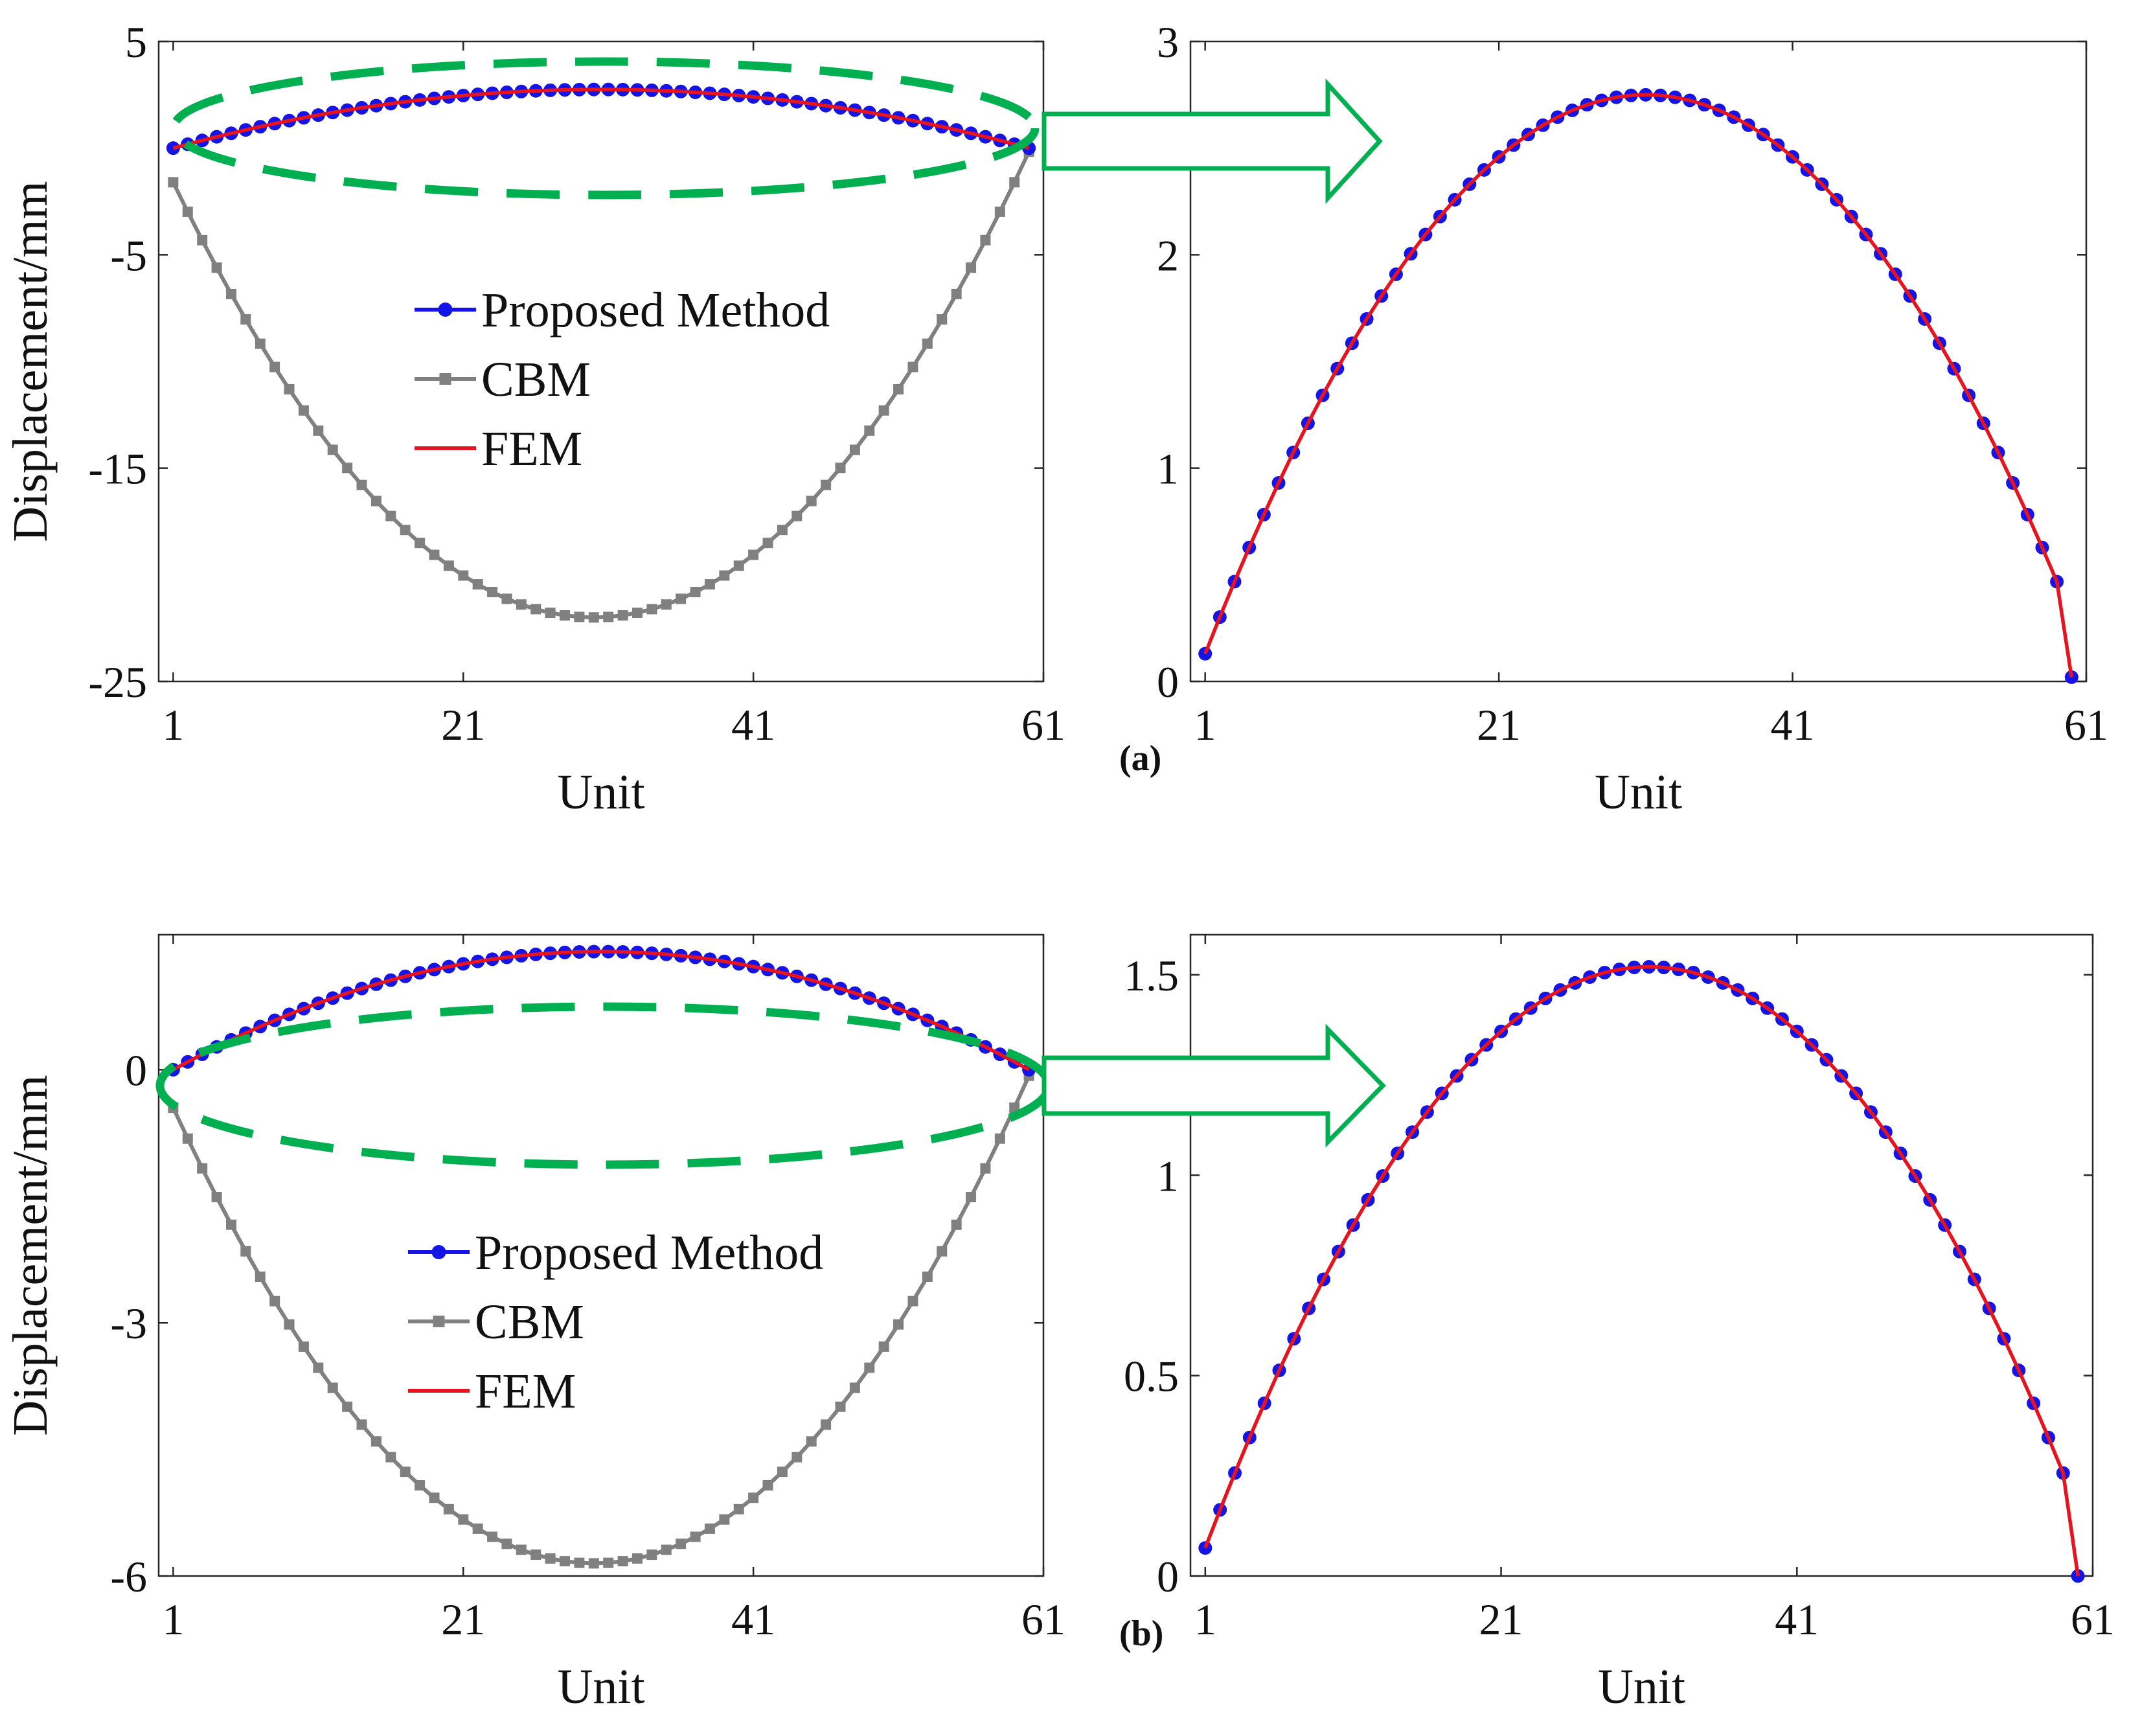  I want to click on fem-line-b-left, so click(601, 1011).